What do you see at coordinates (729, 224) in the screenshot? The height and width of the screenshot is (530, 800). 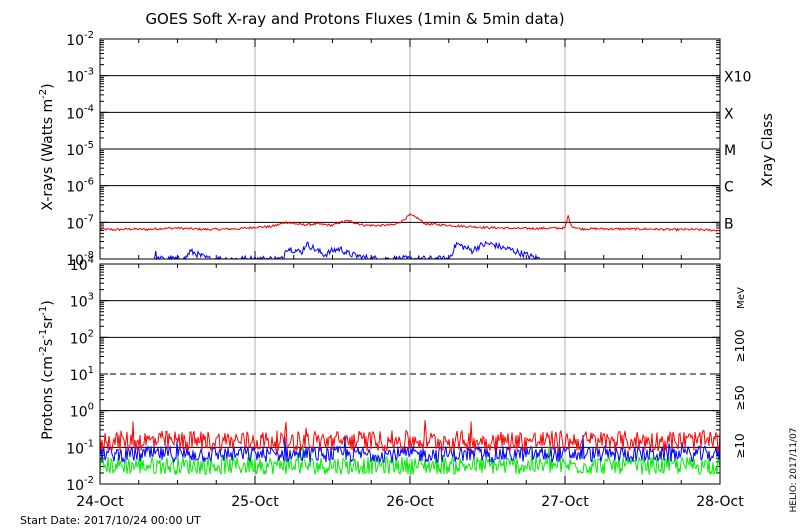 I see `xray-class-label: B` at bounding box center [729, 224].